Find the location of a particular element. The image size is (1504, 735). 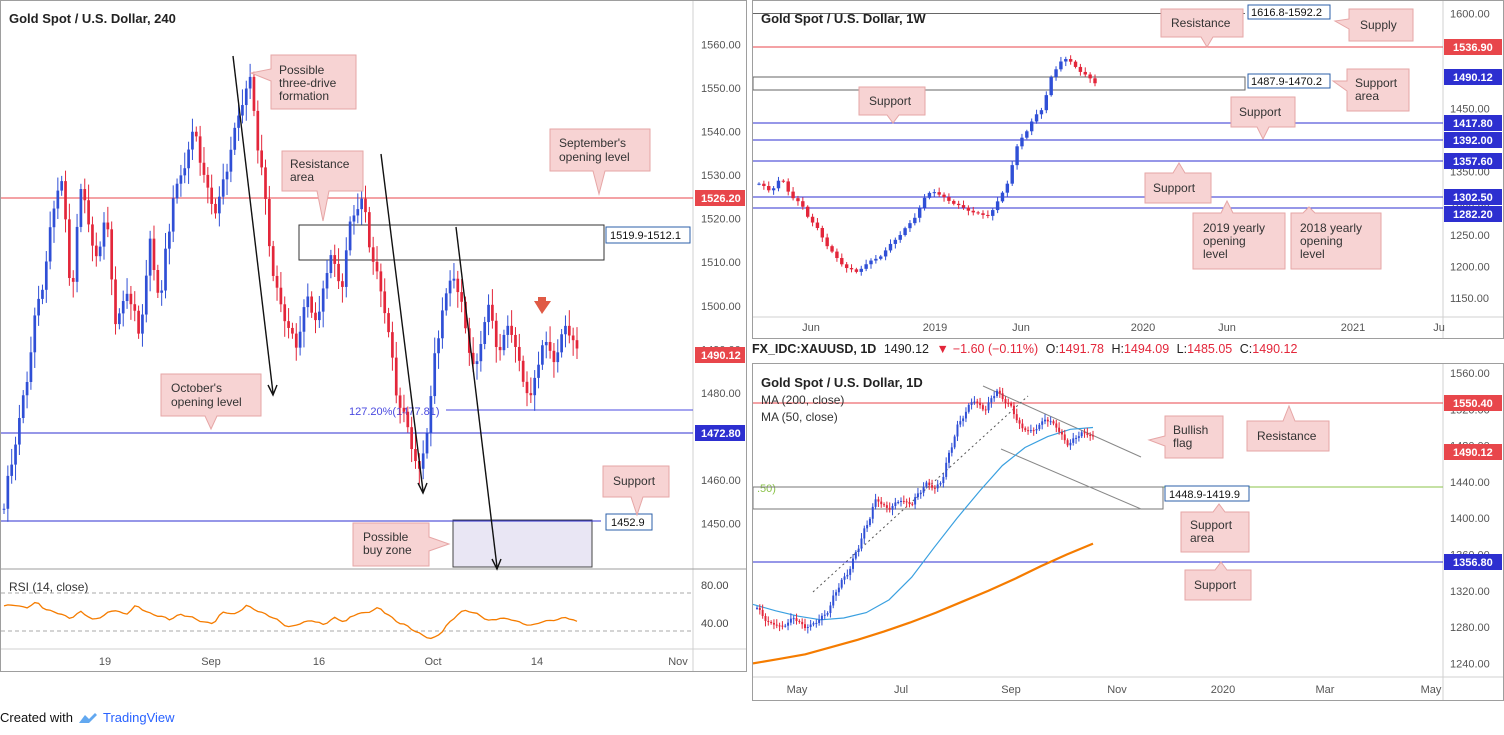

svg-text: area is located at coordinates (302, 177).